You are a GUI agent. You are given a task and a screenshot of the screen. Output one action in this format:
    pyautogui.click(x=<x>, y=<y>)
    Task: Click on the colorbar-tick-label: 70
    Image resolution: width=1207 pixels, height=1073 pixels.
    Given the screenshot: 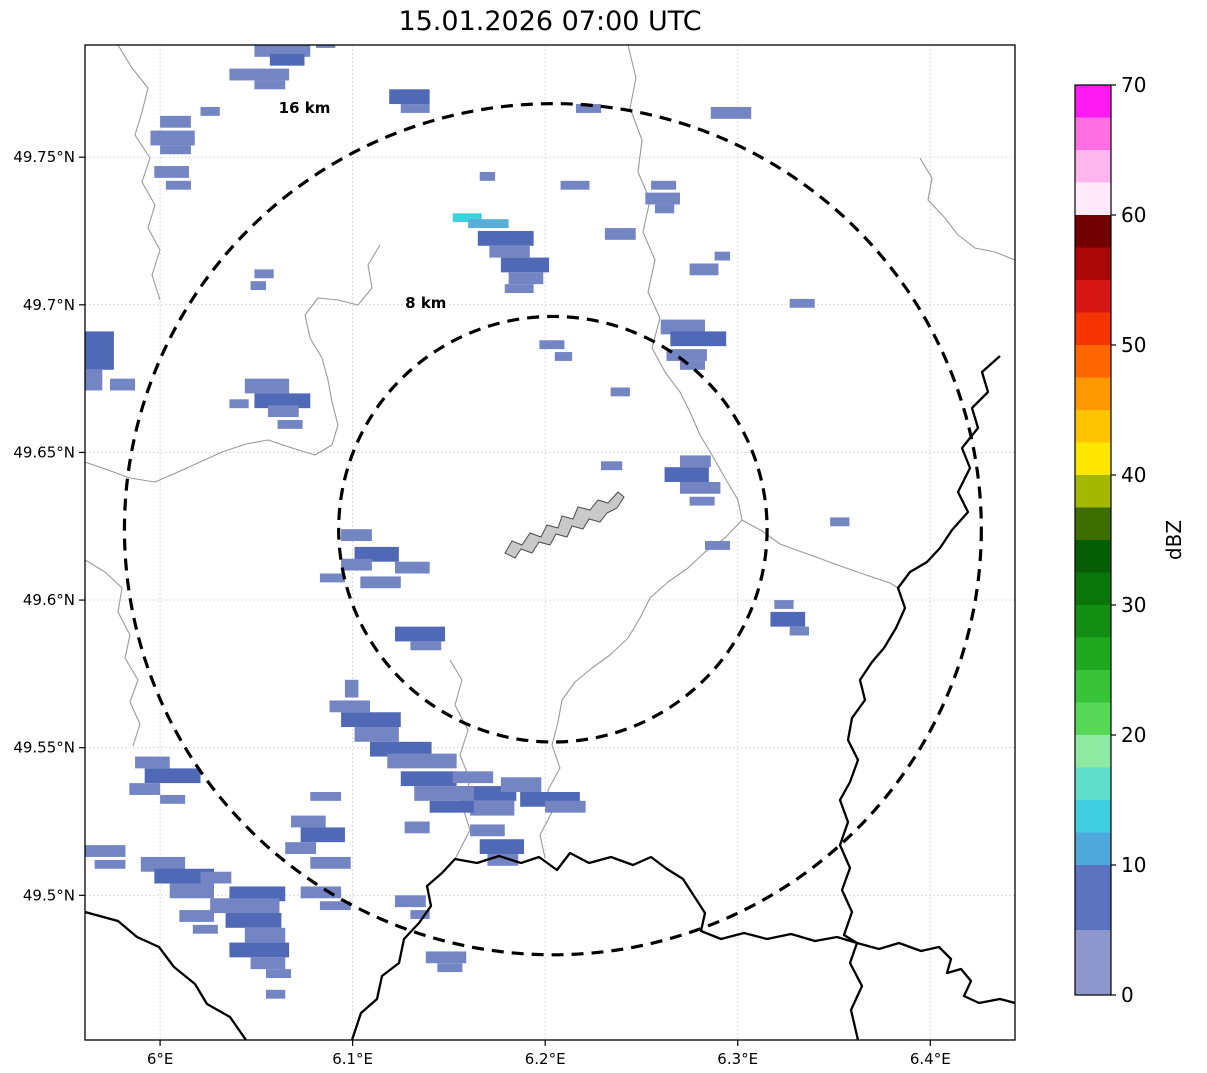 What is the action you would take?
    pyautogui.click(x=1133, y=85)
    